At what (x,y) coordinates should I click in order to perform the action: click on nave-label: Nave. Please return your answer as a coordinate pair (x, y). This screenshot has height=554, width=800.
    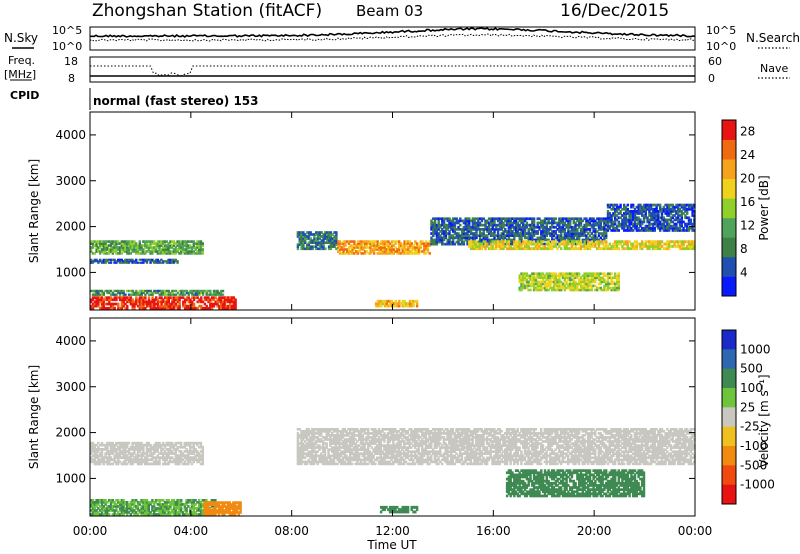
    Looking at the image, I should click on (774, 68).